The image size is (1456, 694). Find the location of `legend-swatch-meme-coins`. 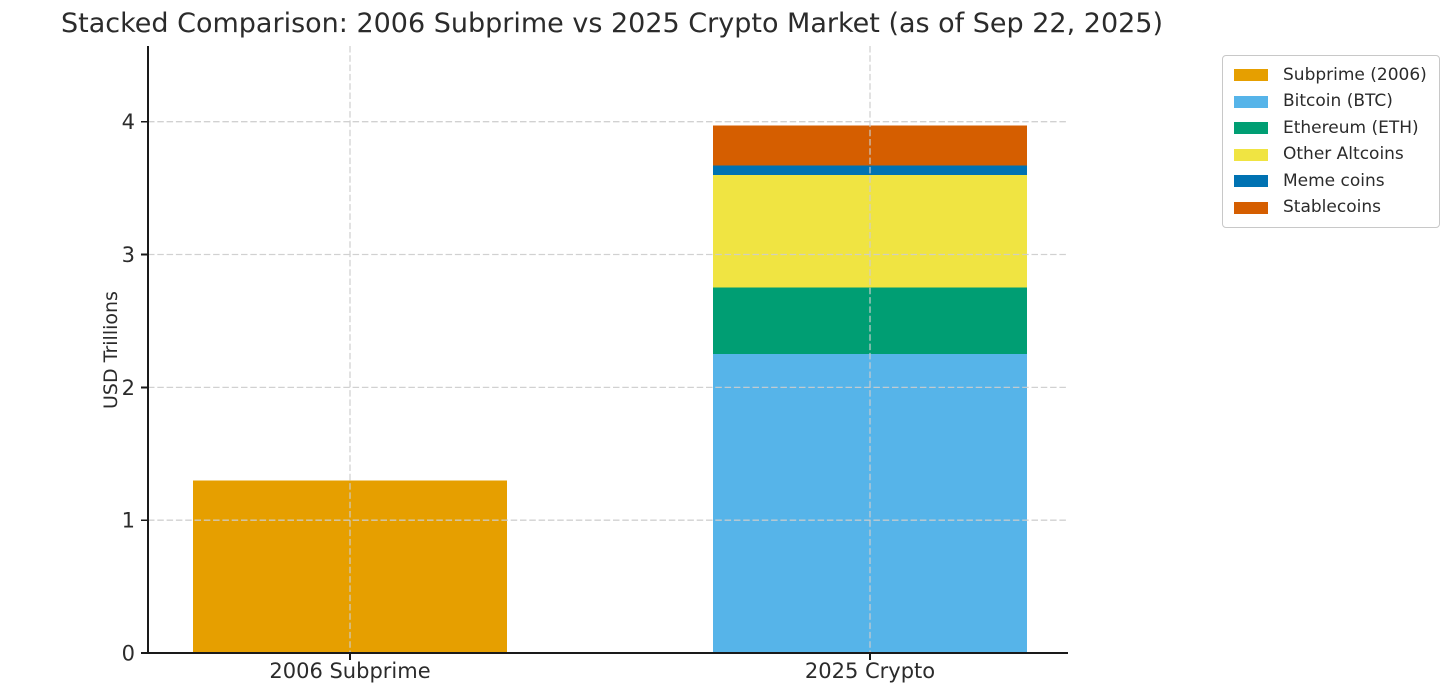

legend-swatch-meme-coins is located at coordinates (1251, 181).